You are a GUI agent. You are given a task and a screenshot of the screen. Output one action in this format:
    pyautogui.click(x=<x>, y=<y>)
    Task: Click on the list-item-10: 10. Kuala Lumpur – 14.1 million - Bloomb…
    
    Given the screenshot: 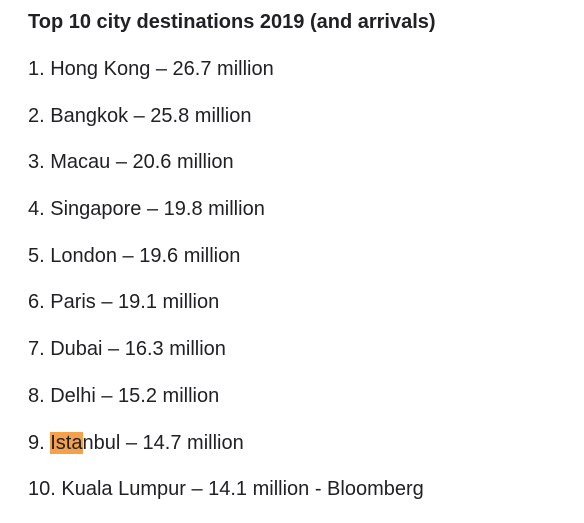 What is the action you would take?
    pyautogui.click(x=226, y=489)
    